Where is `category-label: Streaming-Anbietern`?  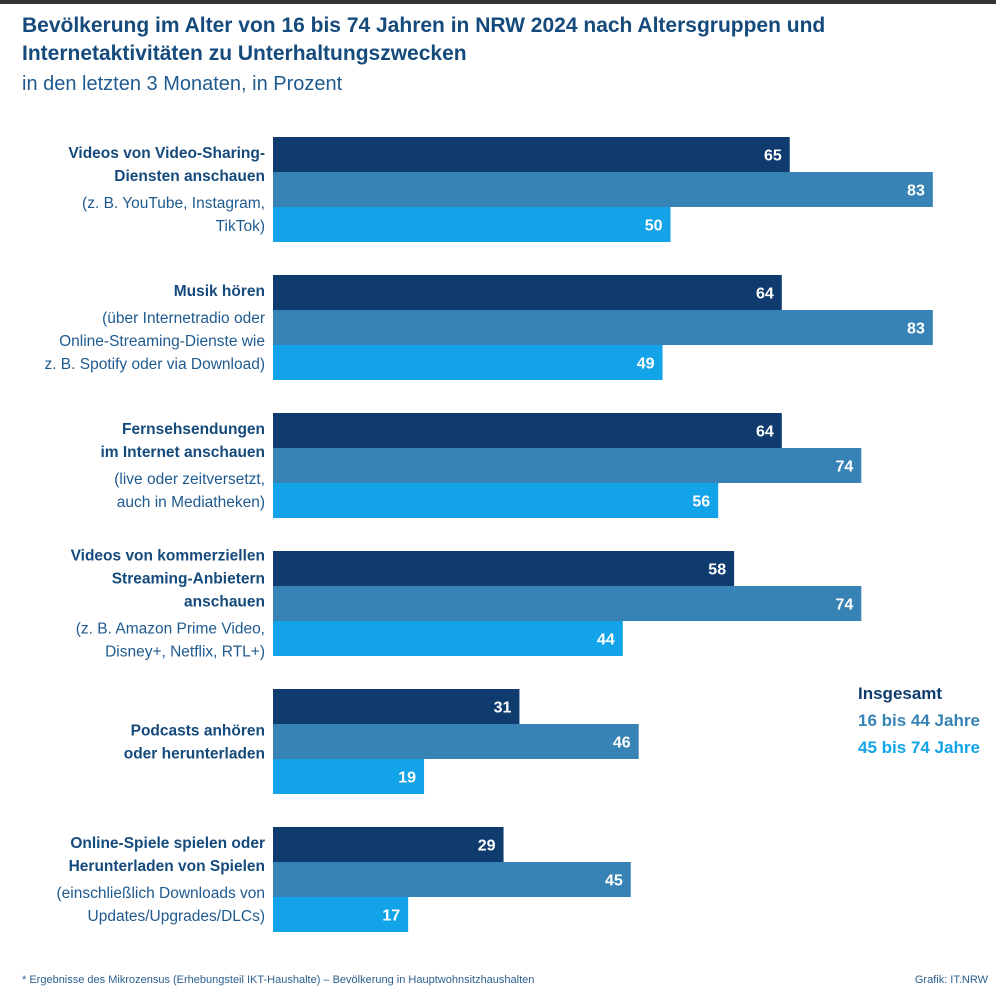 category-label: Streaming-Anbietern is located at coordinates (188, 579).